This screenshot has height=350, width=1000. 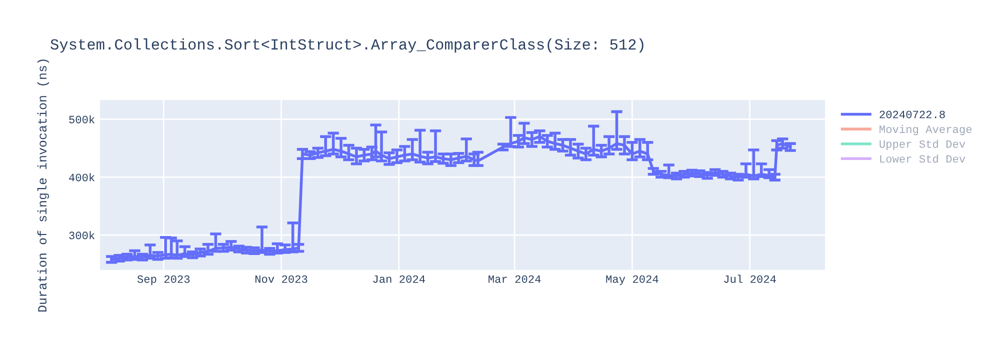 What do you see at coordinates (632, 280) in the screenshot?
I see `x-tick-label: May 2024` at bounding box center [632, 280].